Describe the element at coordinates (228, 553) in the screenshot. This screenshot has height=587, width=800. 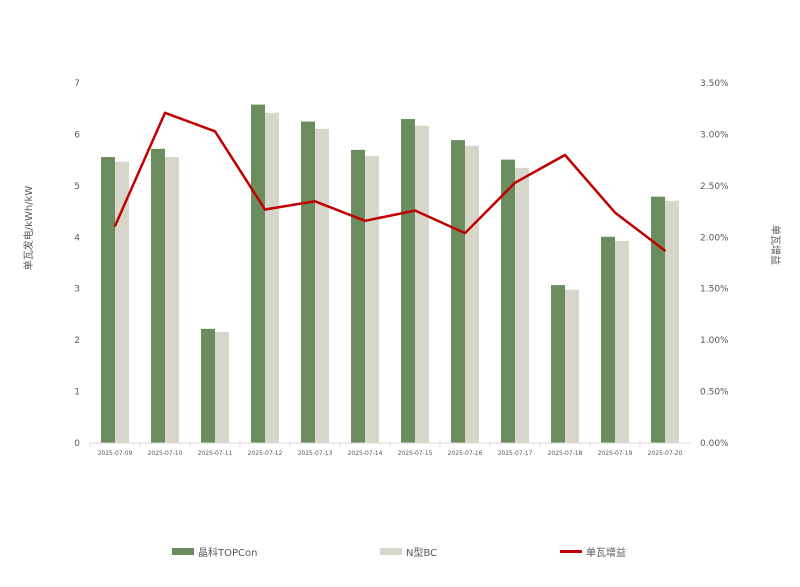
I see `legend-label: 晶科TOPCon` at that location.